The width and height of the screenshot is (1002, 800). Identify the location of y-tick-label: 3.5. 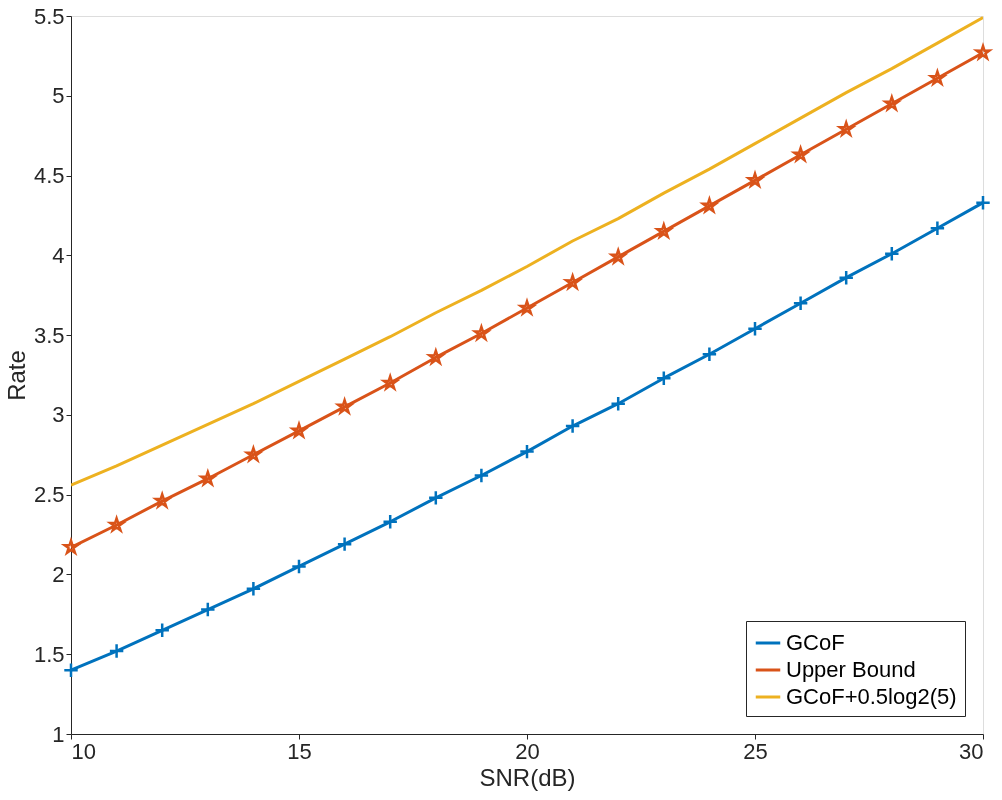
(49, 335).